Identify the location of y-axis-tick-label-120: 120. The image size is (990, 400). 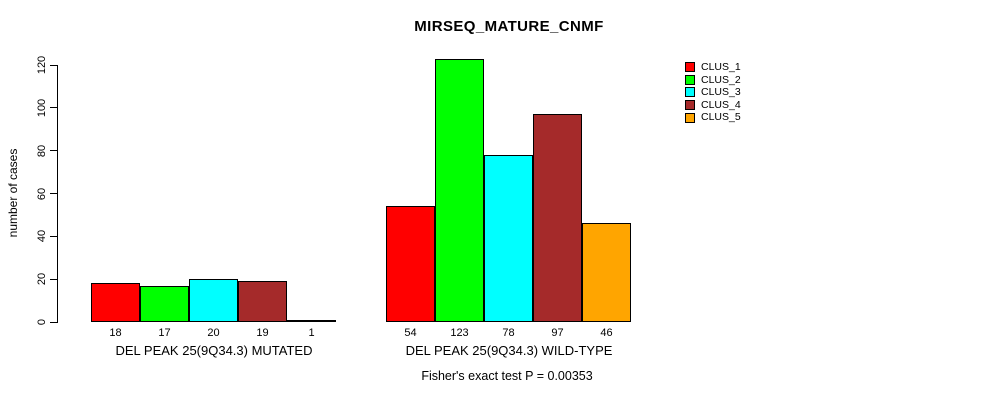
(42, 65).